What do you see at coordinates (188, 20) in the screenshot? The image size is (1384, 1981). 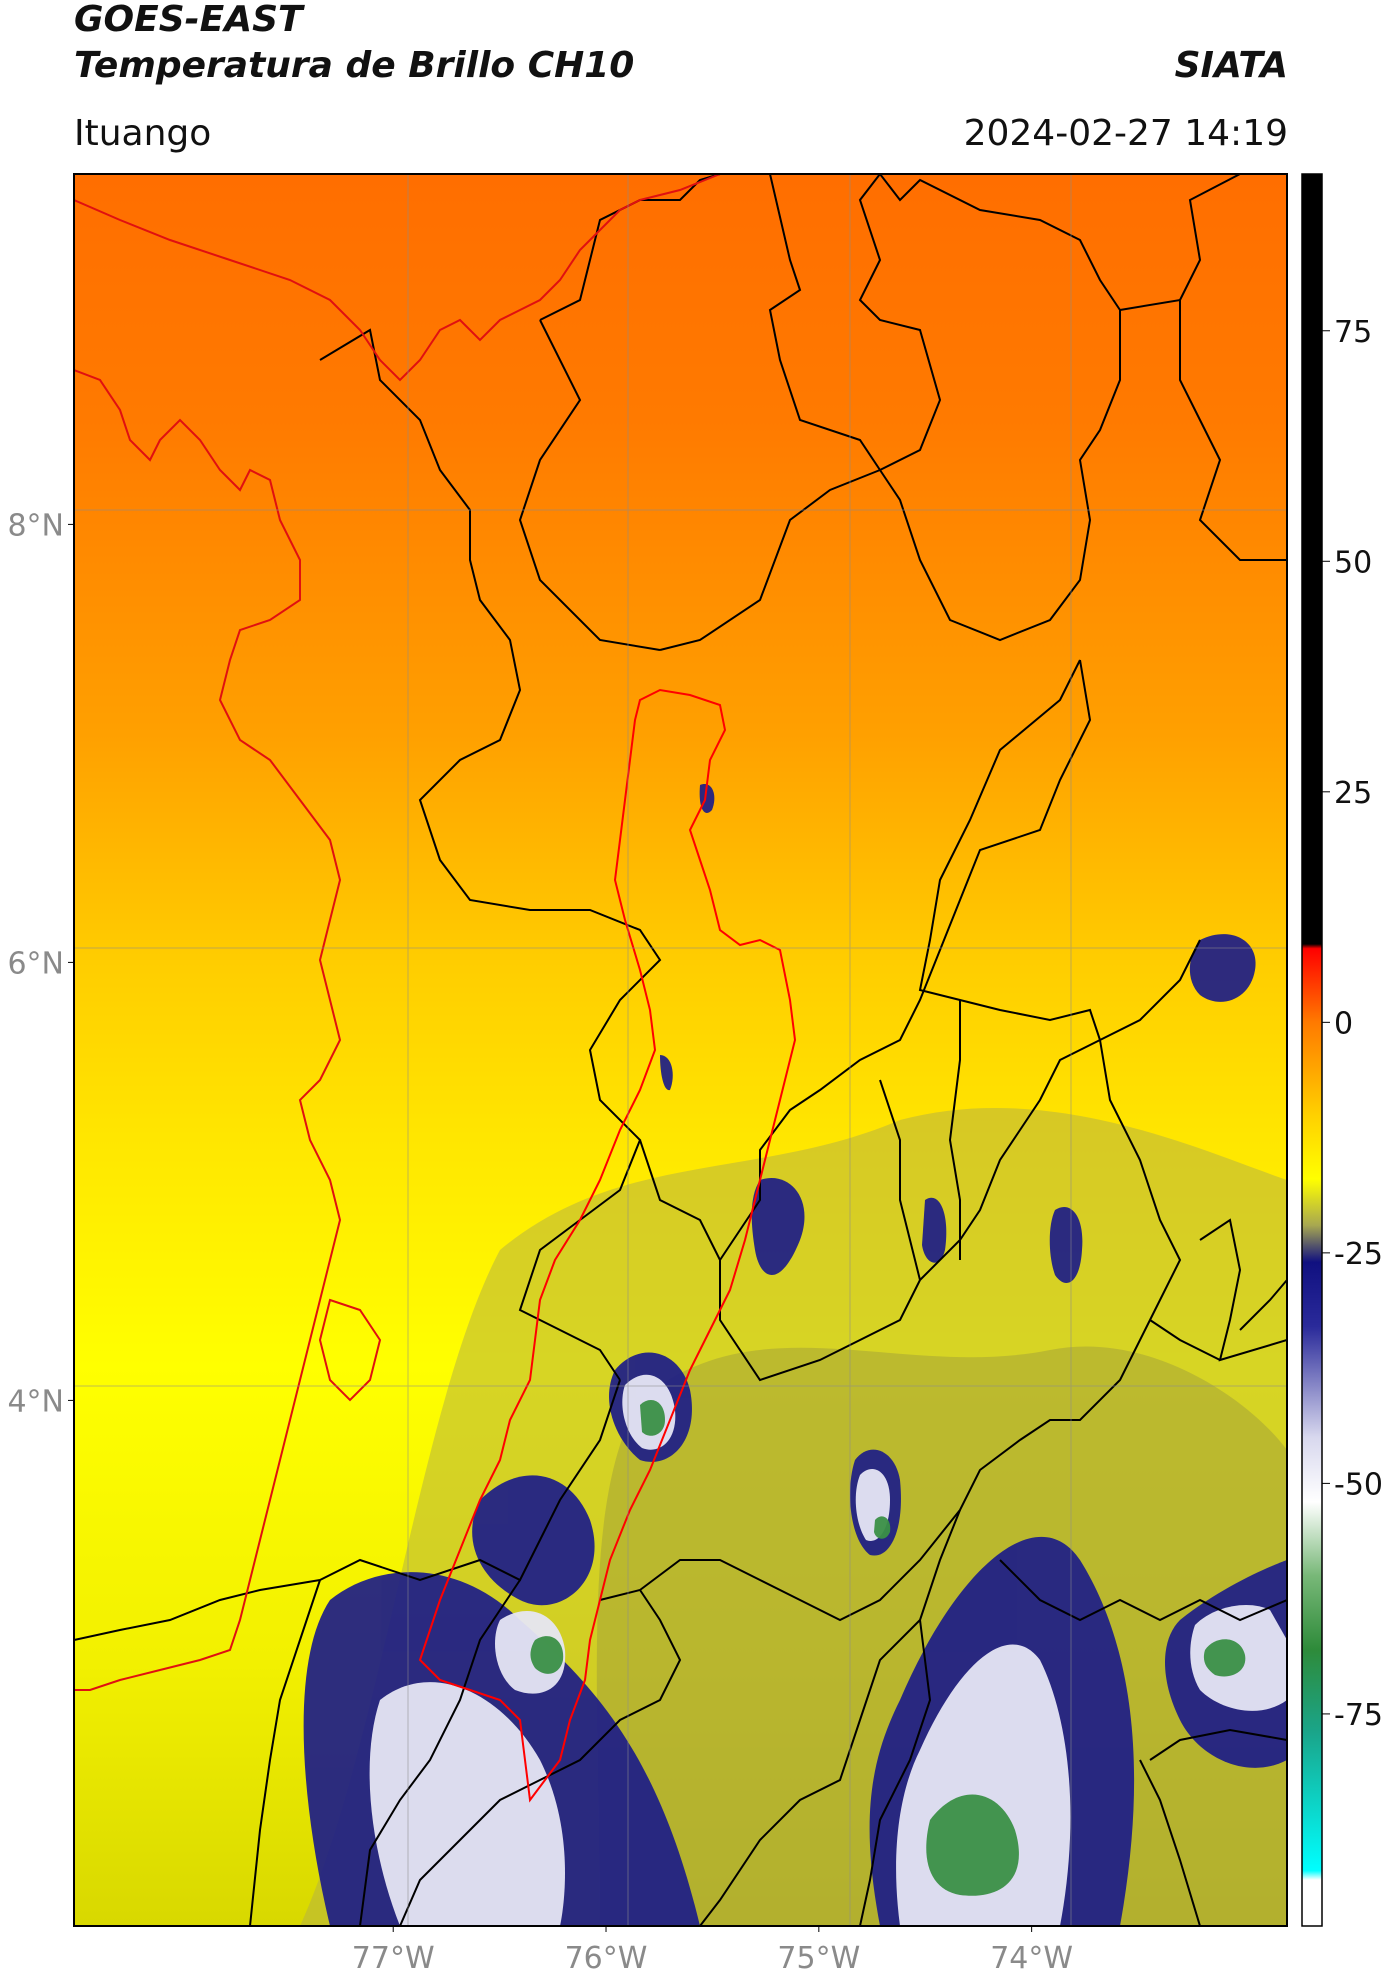 I see `satellite-title: GOES-EAST` at bounding box center [188, 20].